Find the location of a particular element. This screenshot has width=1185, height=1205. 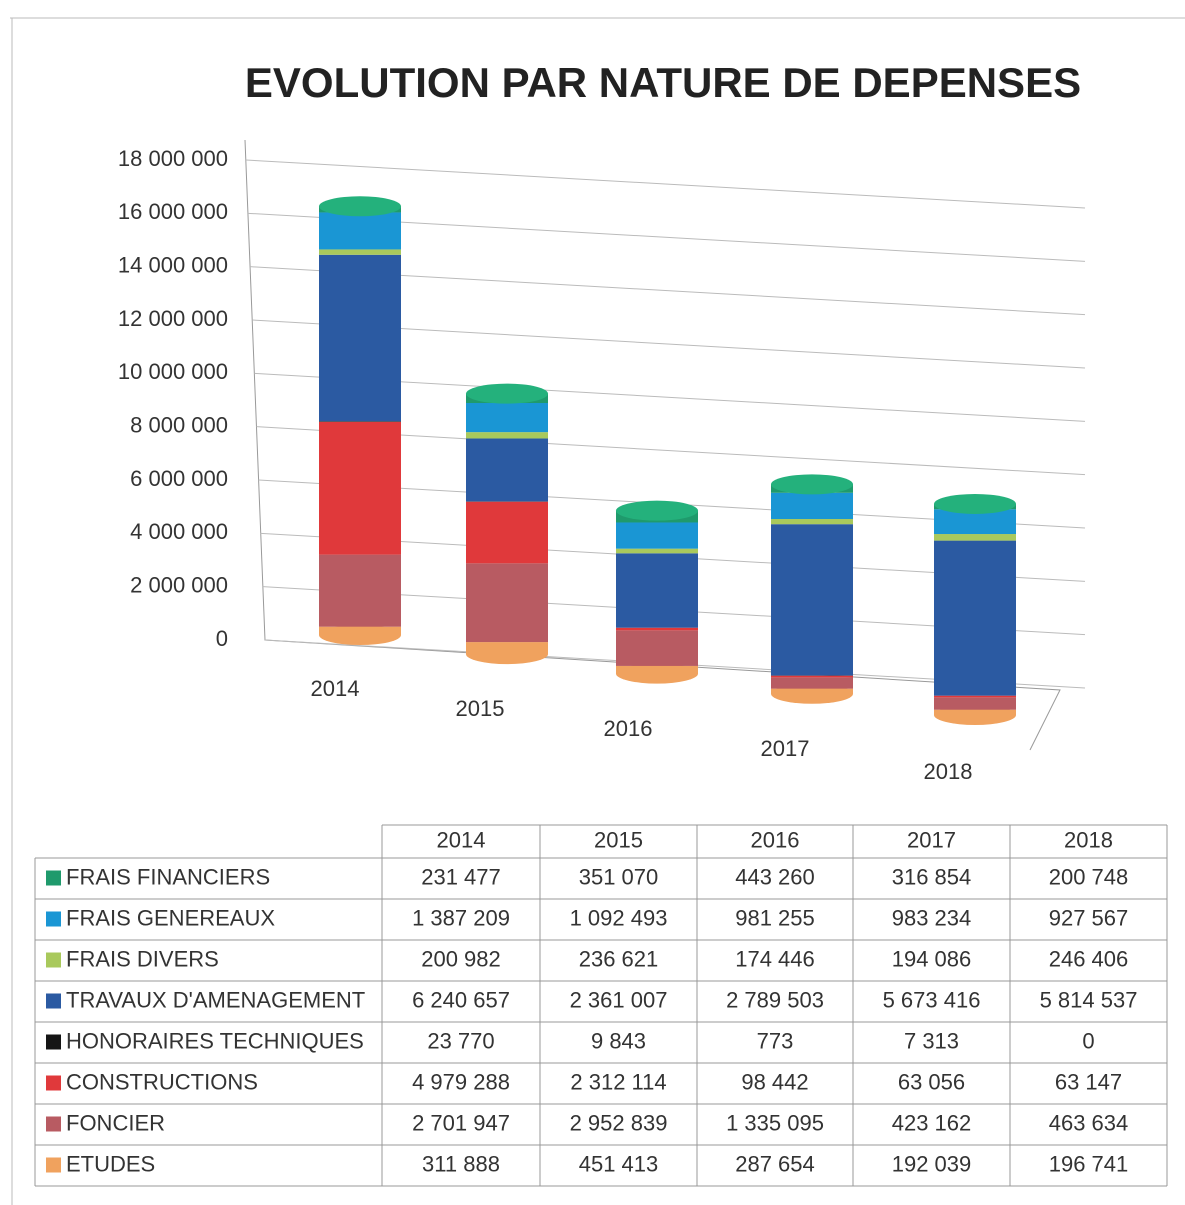

chart-title: EVOLUTION PAR NATURE DE DEPENSES is located at coordinates (663, 82).